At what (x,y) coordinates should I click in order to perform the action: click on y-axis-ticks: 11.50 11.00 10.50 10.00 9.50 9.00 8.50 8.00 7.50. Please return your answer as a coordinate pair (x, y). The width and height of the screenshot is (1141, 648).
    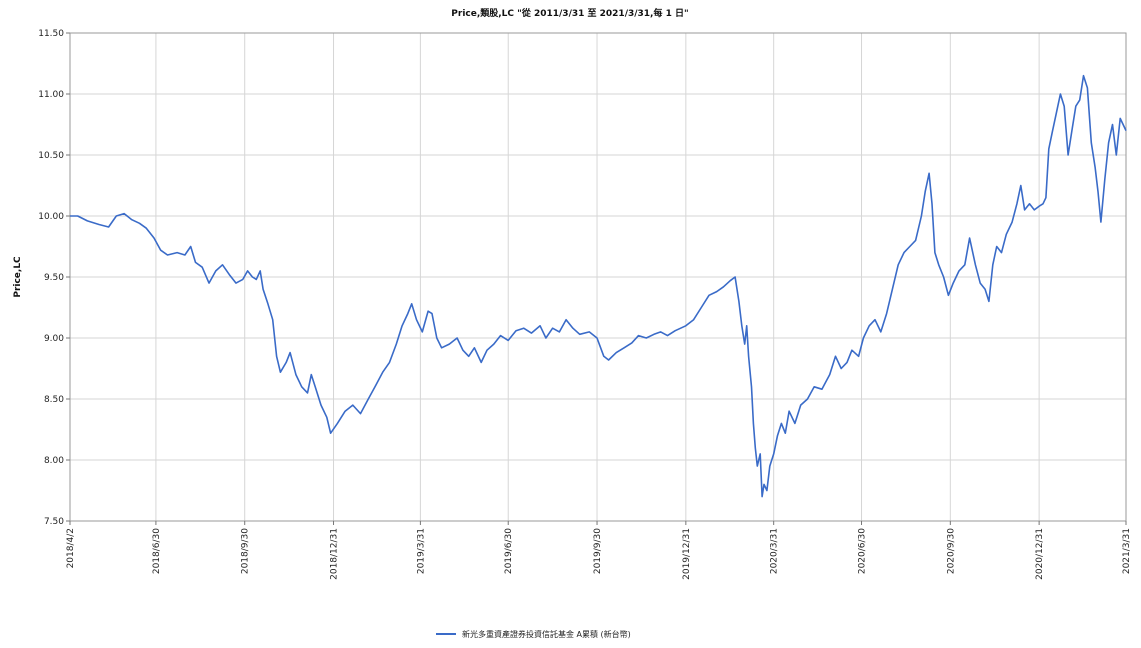
    Looking at the image, I should click on (54, 278).